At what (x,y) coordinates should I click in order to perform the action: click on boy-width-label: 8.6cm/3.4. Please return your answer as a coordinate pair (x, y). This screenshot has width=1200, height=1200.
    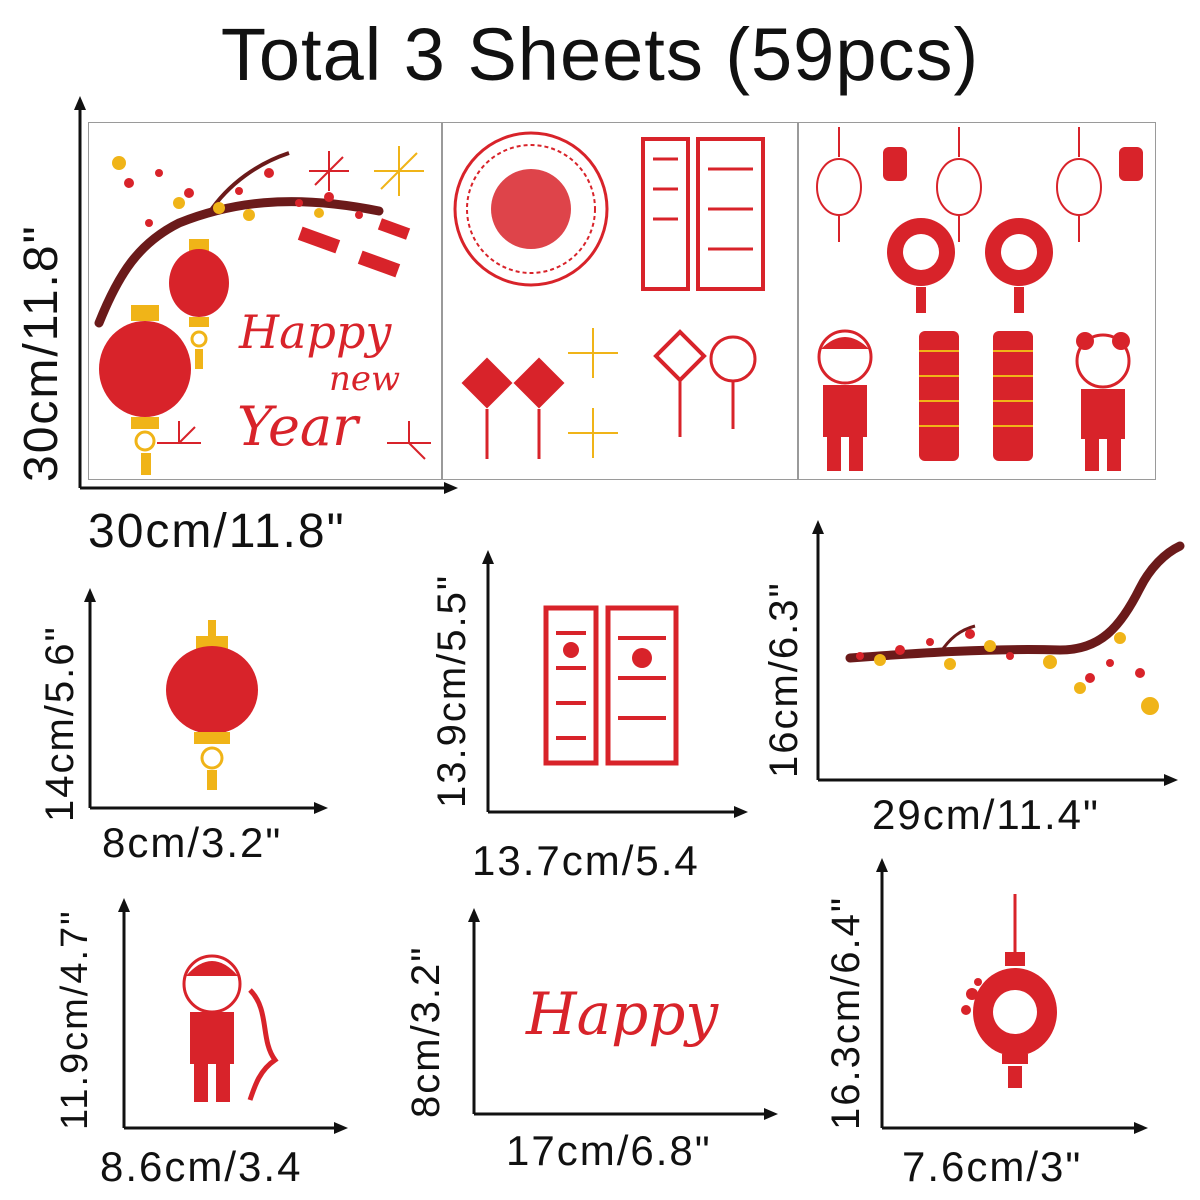
    Looking at the image, I should click on (201, 1166).